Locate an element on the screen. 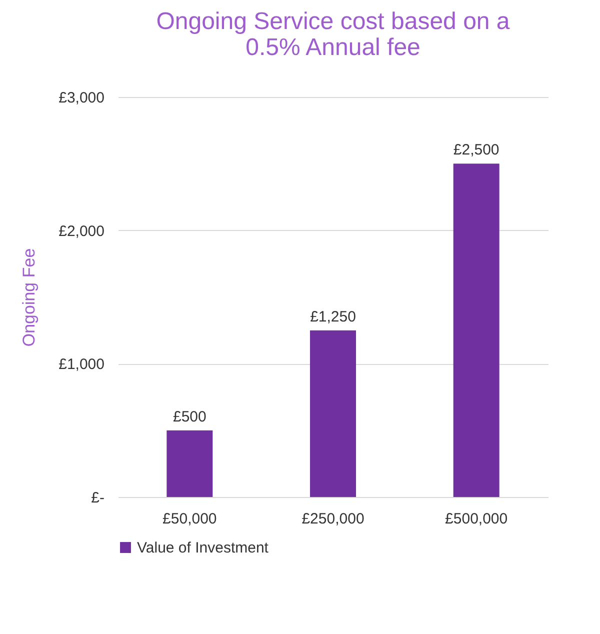 The width and height of the screenshot is (600, 634). data-label: £1,250 is located at coordinates (333, 317).